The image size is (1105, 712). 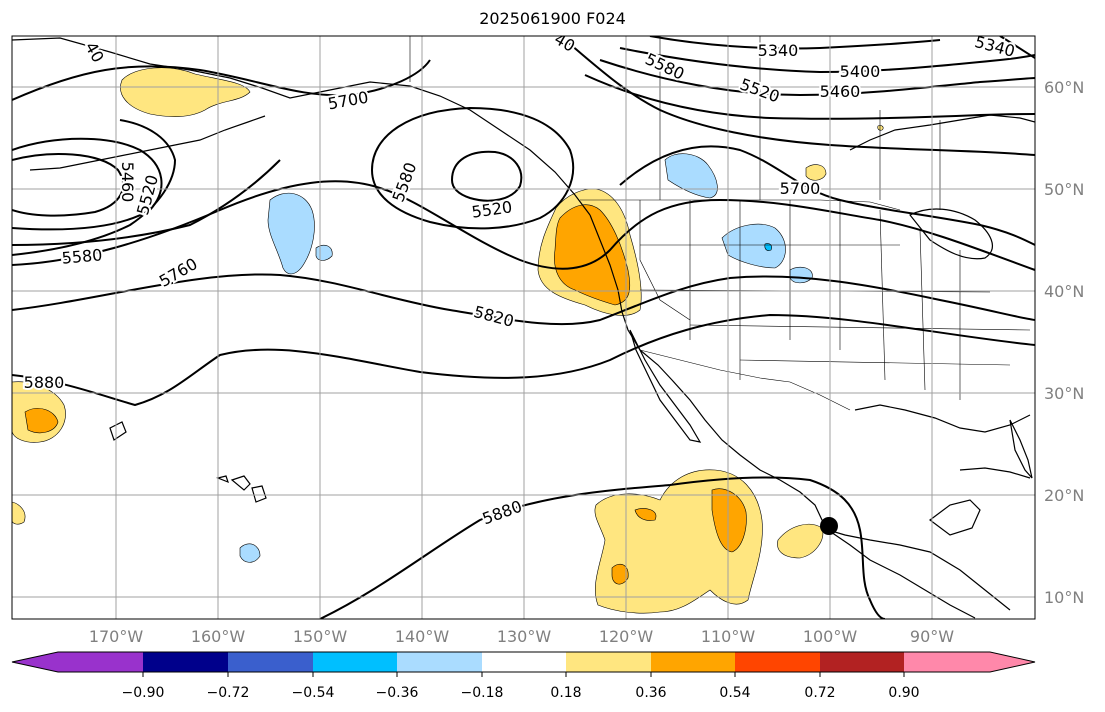 I want to click on lat-label: 10°N, so click(x=1064, y=597).